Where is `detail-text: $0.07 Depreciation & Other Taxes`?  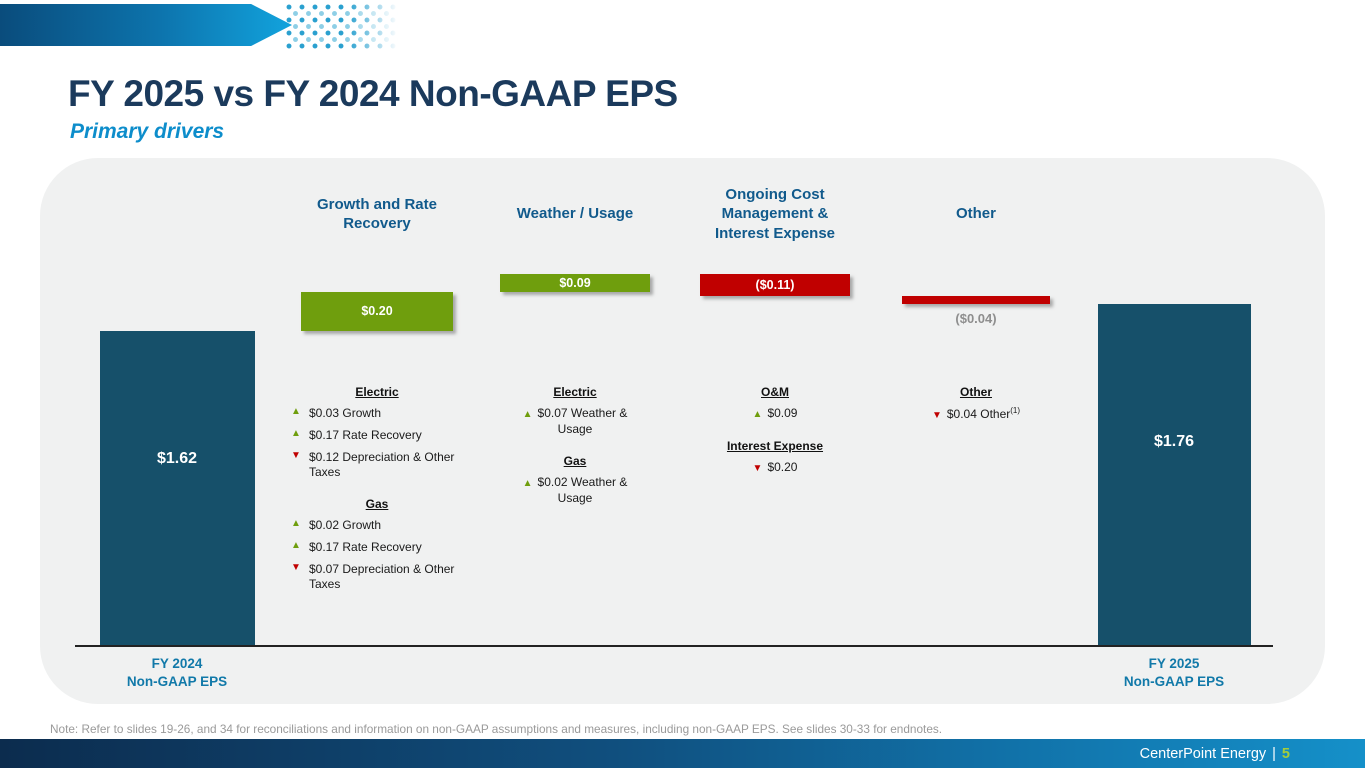
detail-text: $0.07 Depreciation & Other Taxes is located at coordinates (382, 576).